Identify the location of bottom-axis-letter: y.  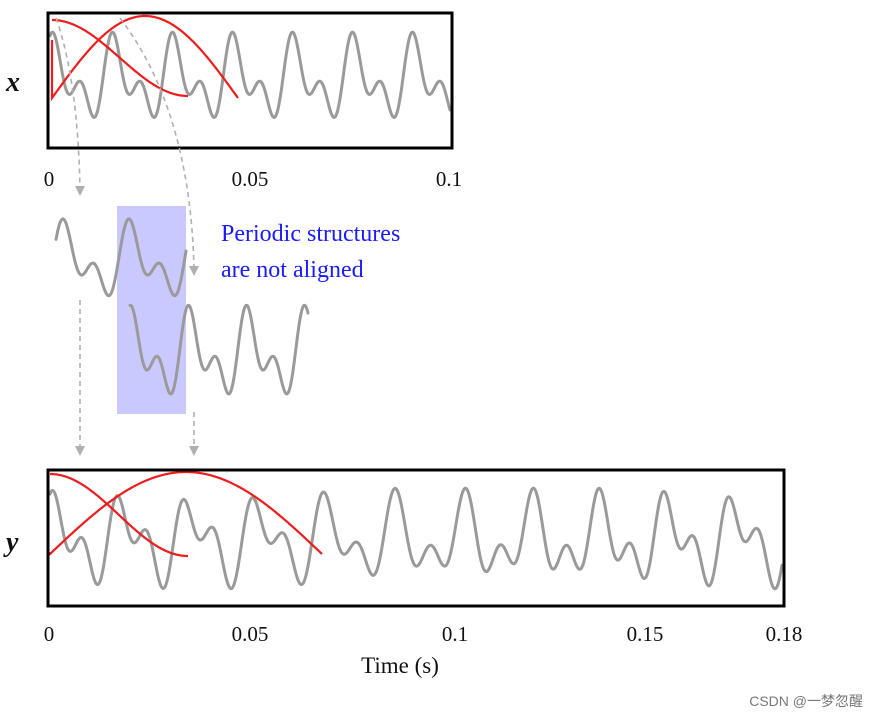
(11, 542).